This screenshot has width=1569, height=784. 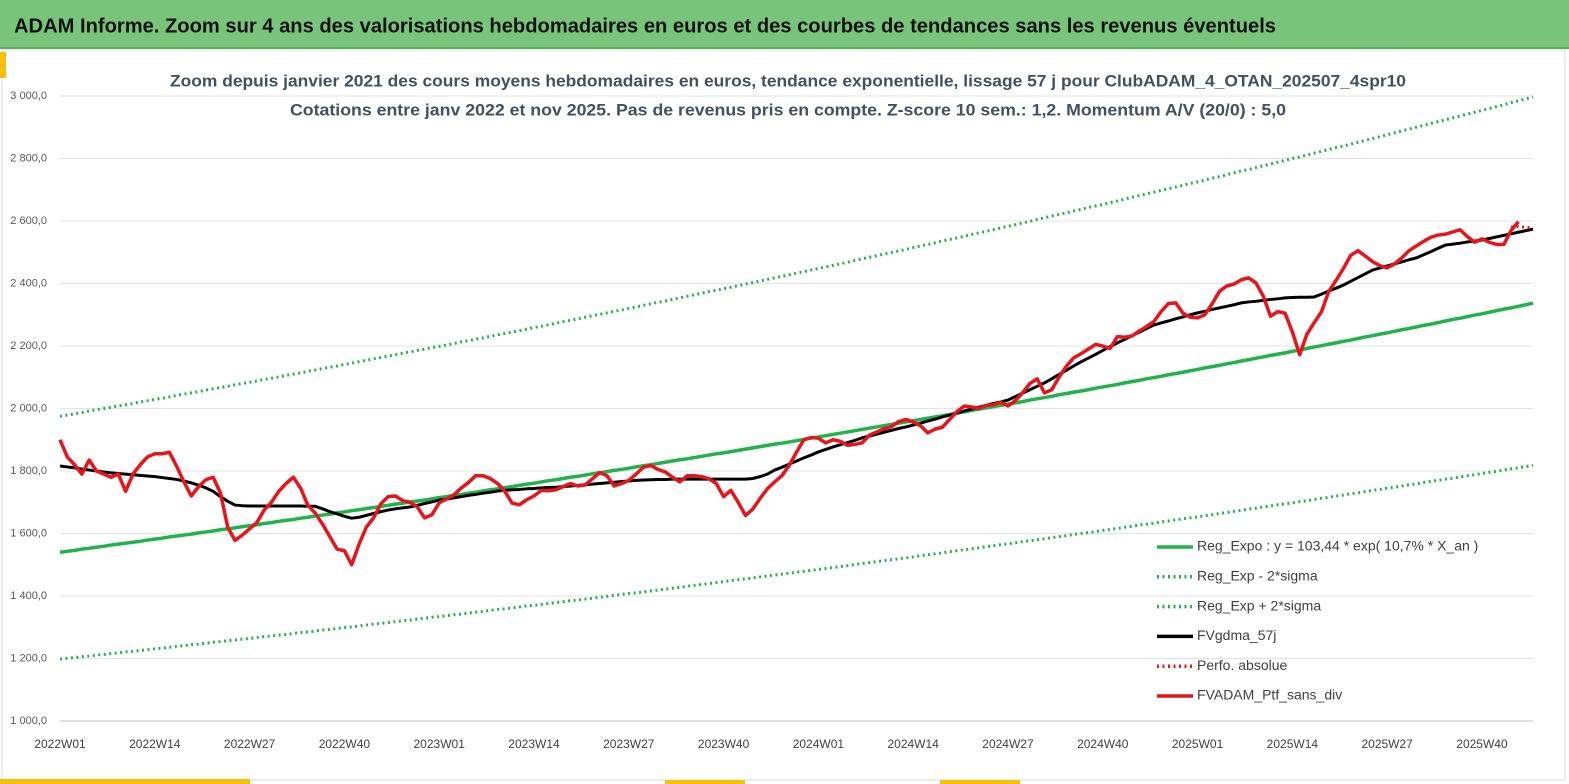 What do you see at coordinates (913, 744) in the screenshot?
I see `x-tick-label: 2024W14` at bounding box center [913, 744].